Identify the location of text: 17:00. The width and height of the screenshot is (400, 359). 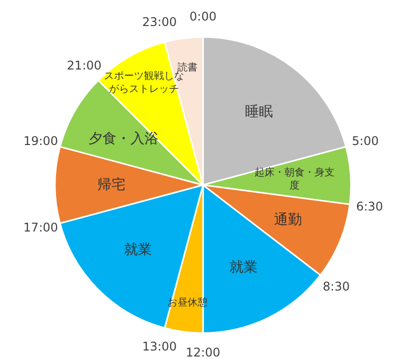
(40, 227).